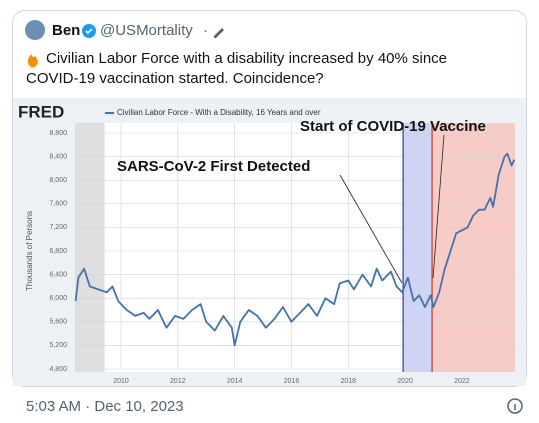 The image size is (539, 423). What do you see at coordinates (146, 30) in the screenshot?
I see `author-handle: @USMortality` at bounding box center [146, 30].